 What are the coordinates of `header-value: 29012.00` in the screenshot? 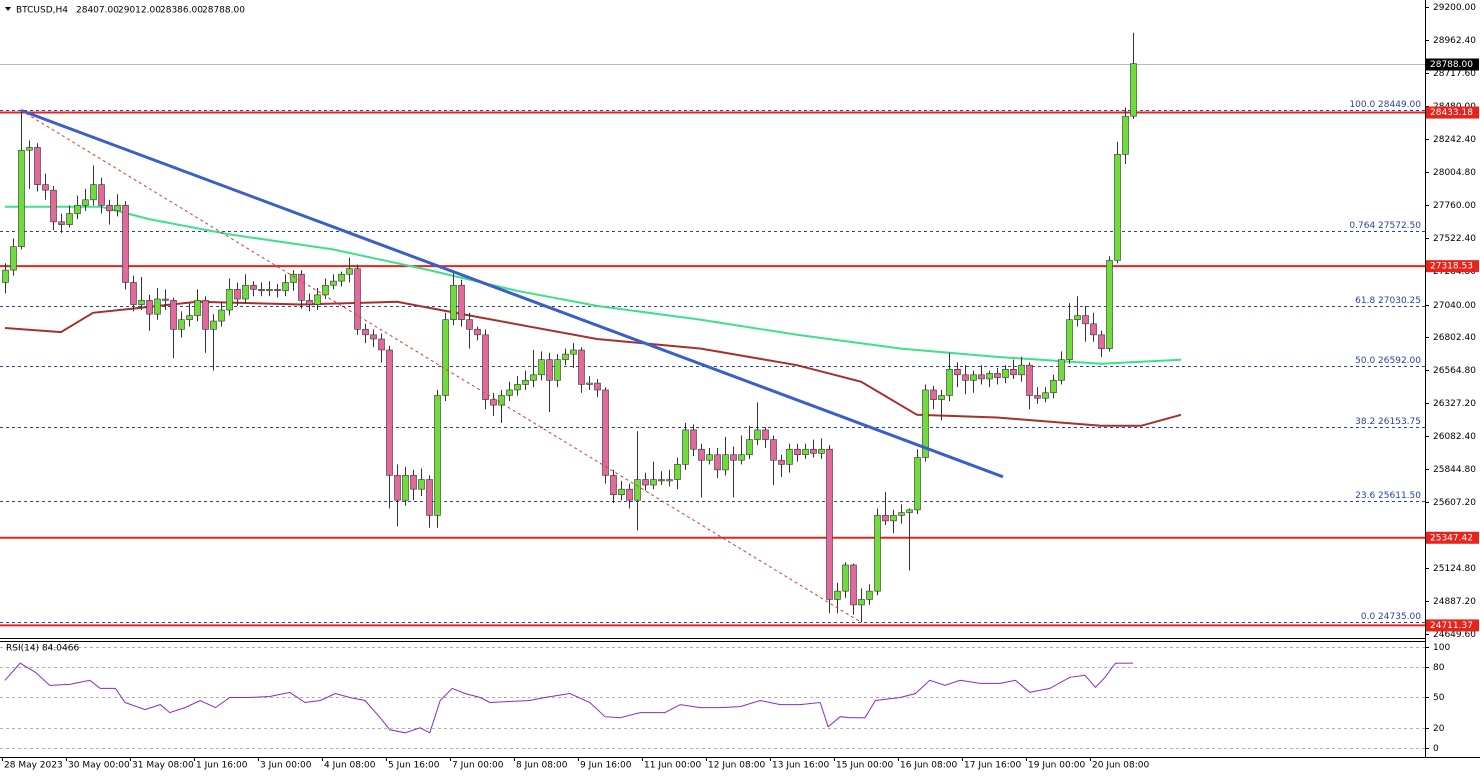 It's located at (139, 11).